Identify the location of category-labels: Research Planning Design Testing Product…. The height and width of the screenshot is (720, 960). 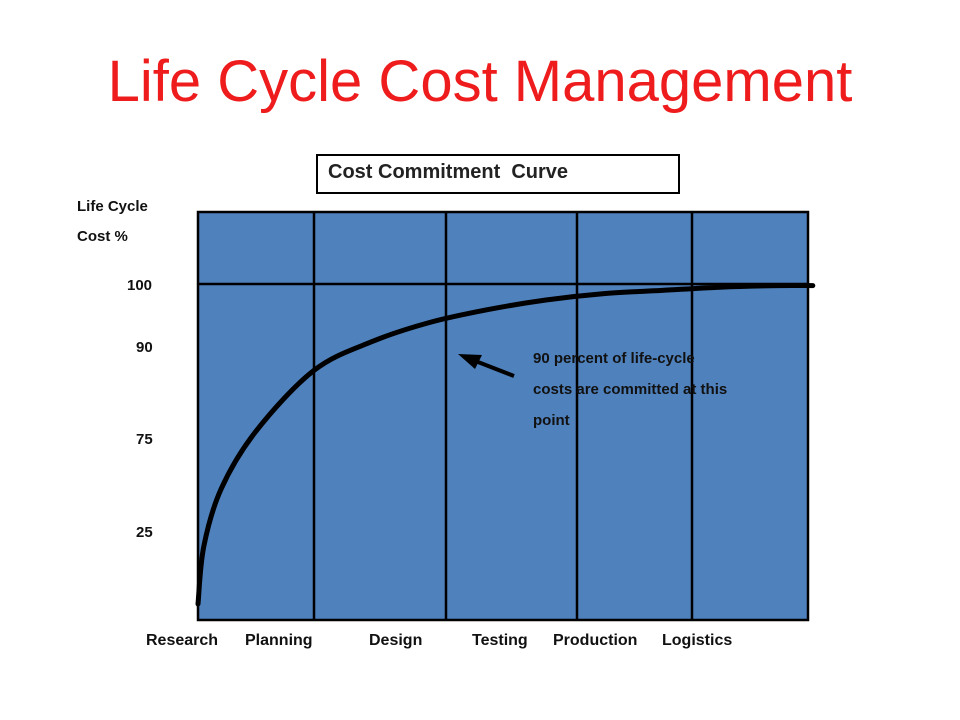
(439, 640).